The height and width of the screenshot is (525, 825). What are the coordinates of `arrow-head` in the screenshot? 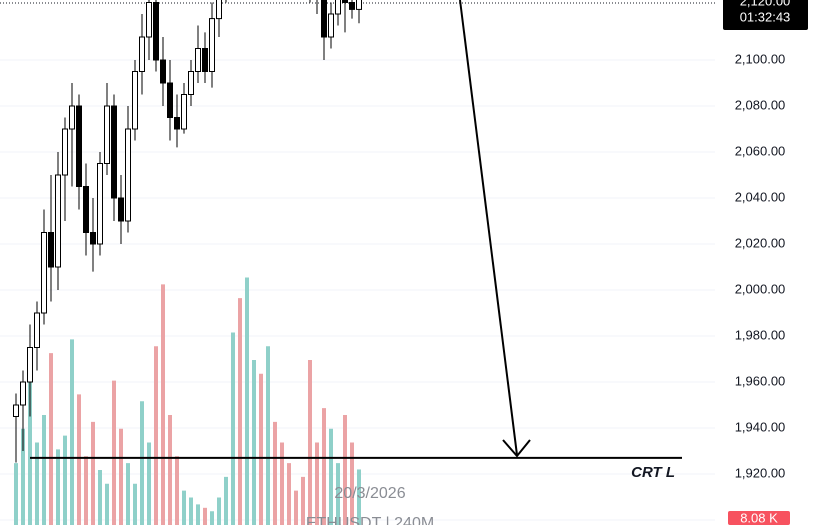 It's located at (516, 448).